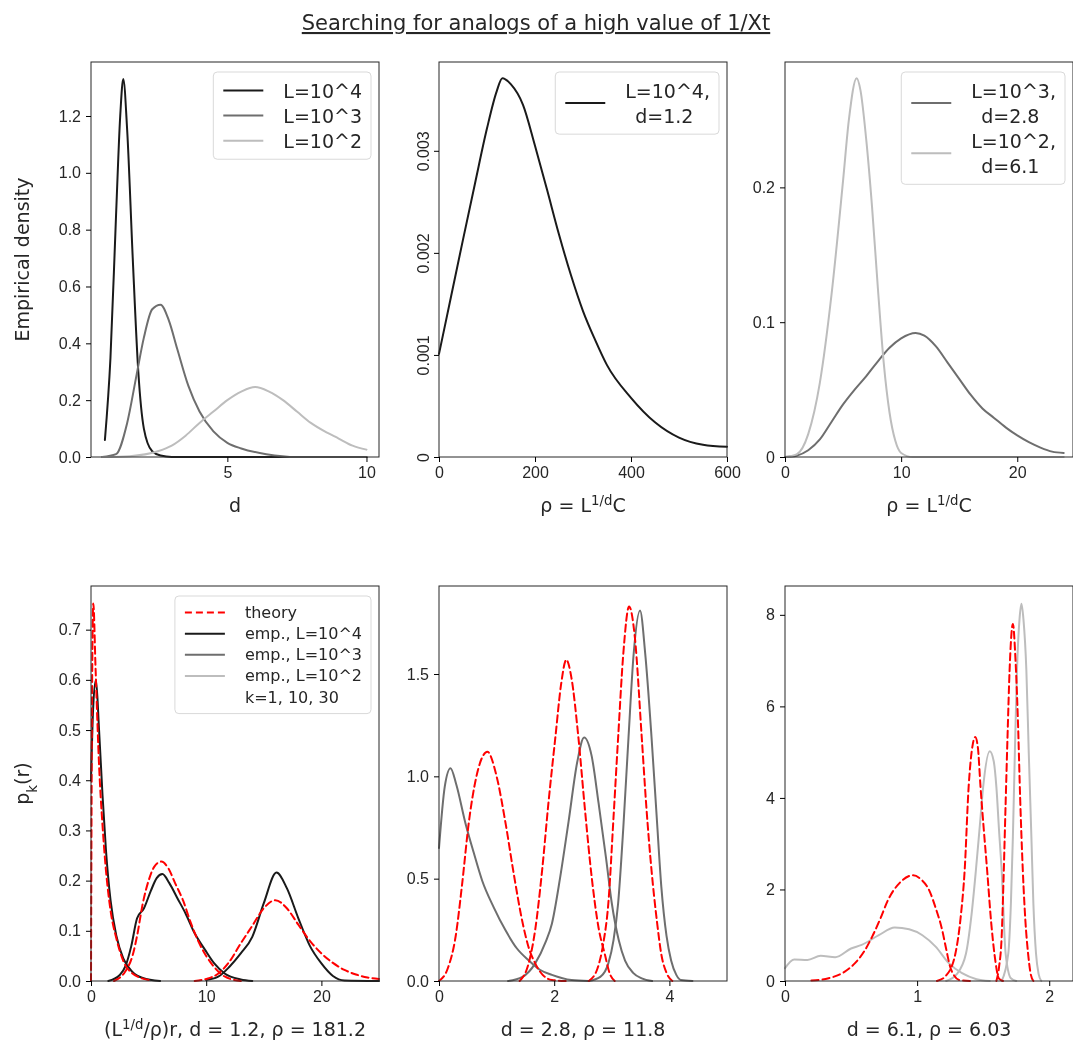 Image resolution: width=1073 pixels, height=1057 pixels. What do you see at coordinates (228, 473) in the screenshot?
I see `x-tick-label: 5` at bounding box center [228, 473].